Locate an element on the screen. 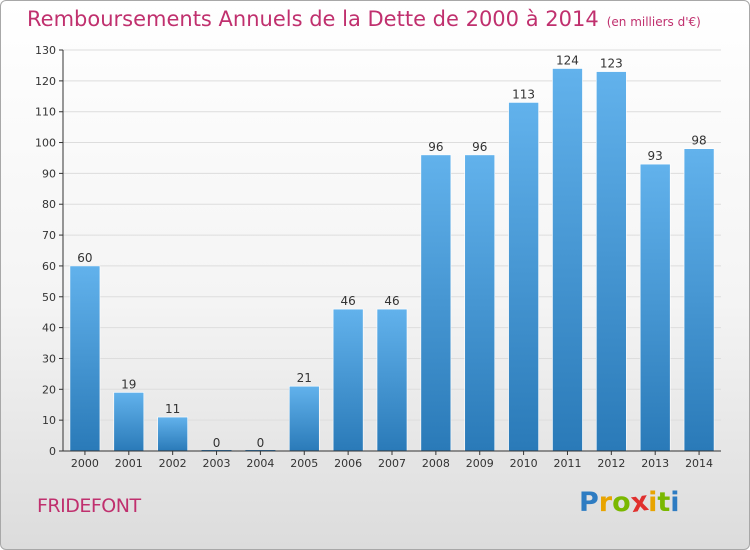 The width and height of the screenshot is (750, 550). y-tick-label: 100 is located at coordinates (45, 143).